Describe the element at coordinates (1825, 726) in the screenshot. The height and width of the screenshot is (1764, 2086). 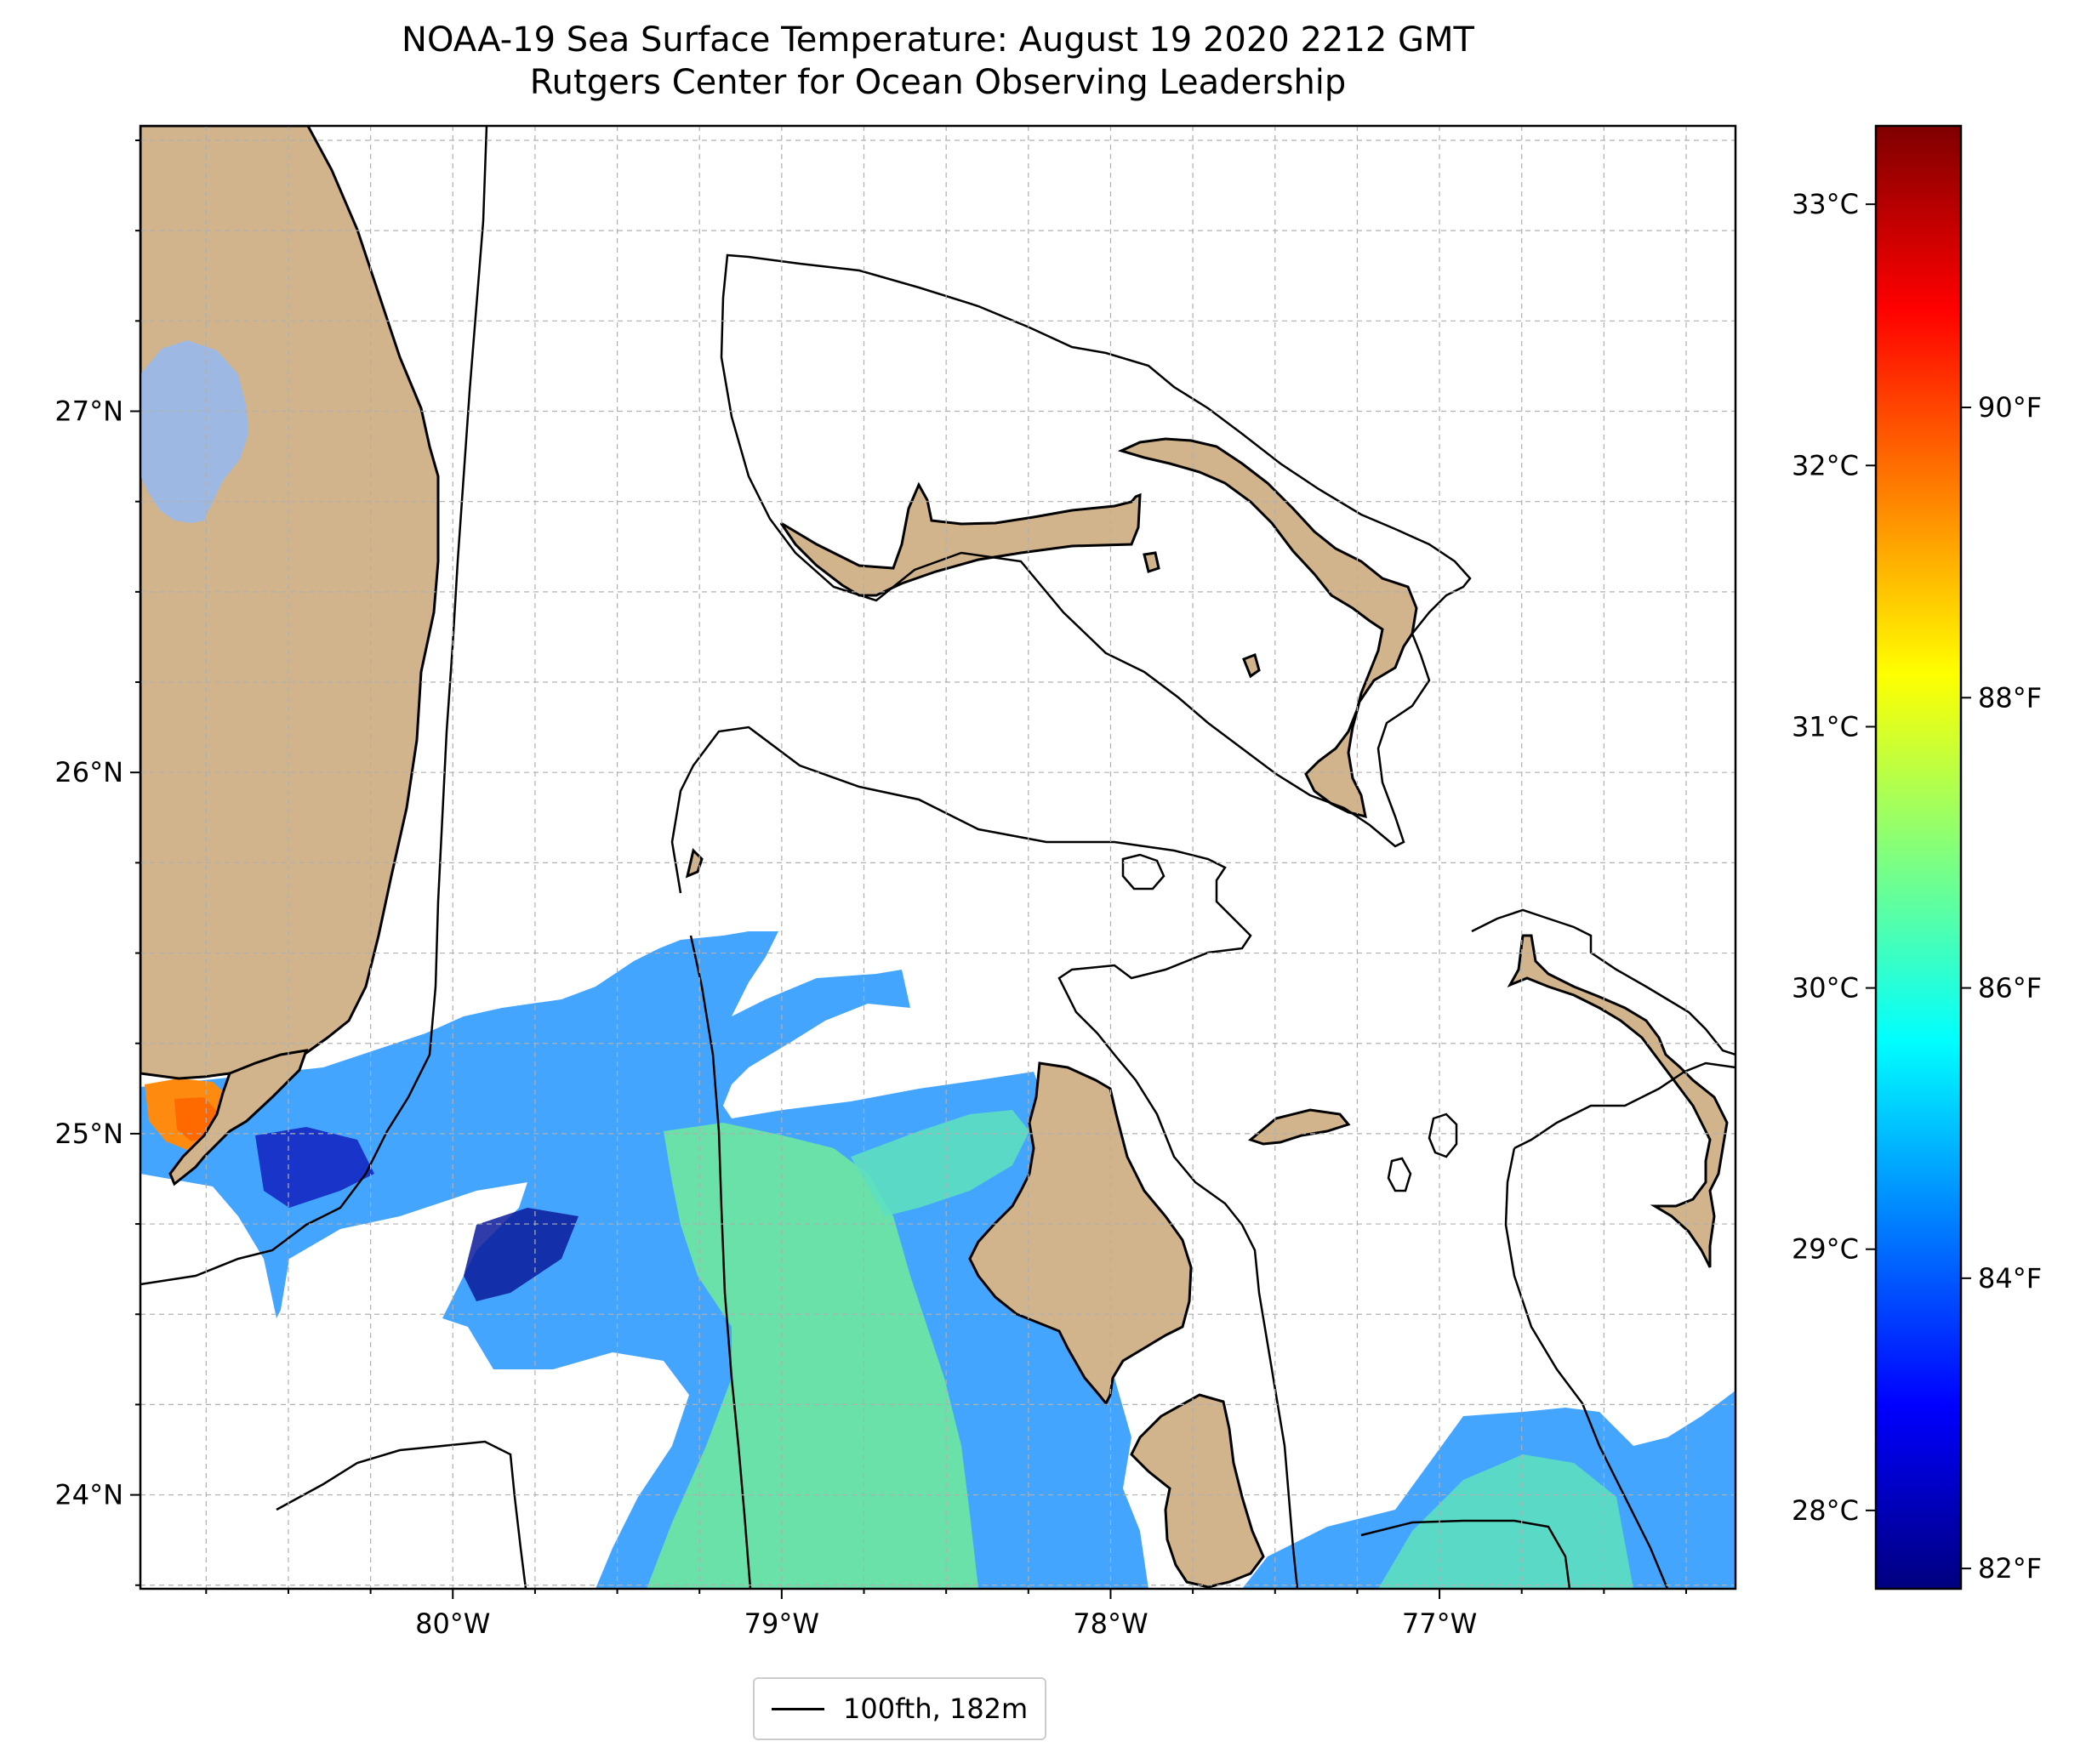
I see `celsius-tick-label: 31°C` at that location.